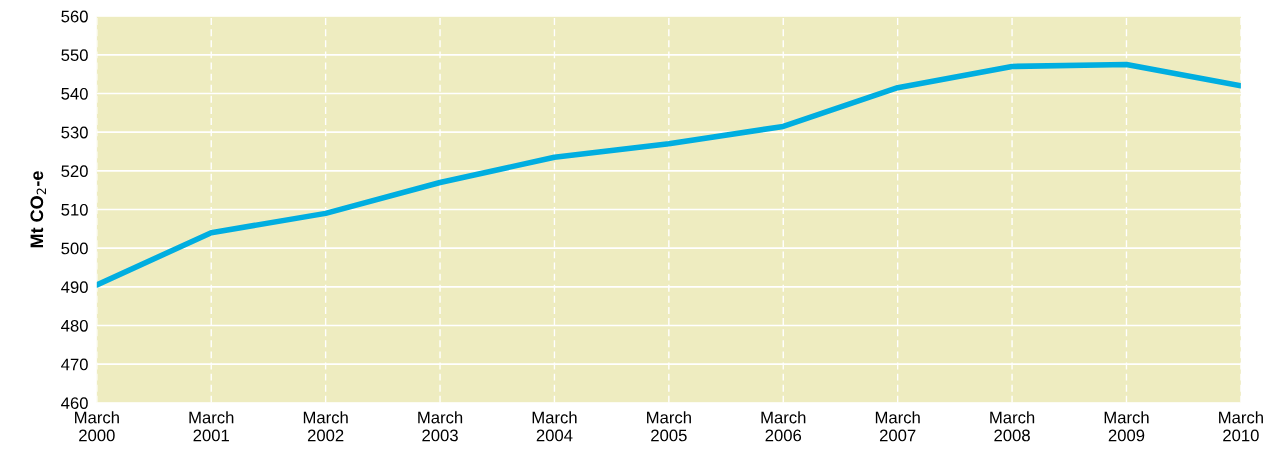 This screenshot has width=1274, height=463. Describe the element at coordinates (211, 426) in the screenshot. I see `x-tick-label: March 2001` at that location.